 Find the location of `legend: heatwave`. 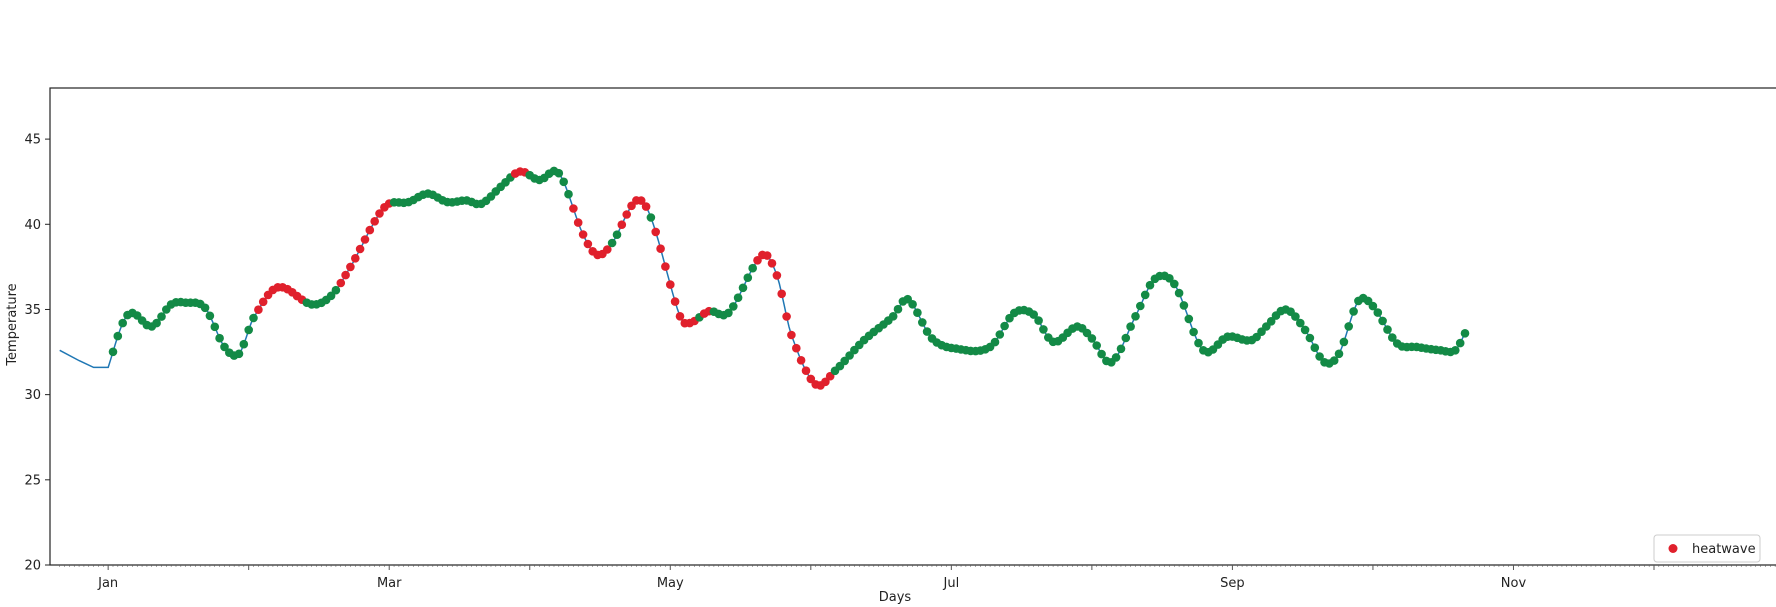

legend: heatwave is located at coordinates (1707, 548).